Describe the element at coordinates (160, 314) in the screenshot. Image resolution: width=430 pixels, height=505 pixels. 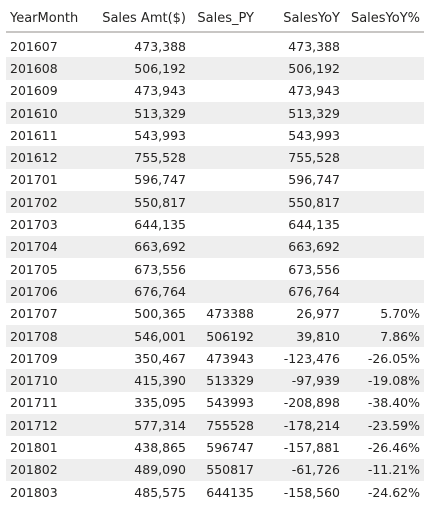
I see `cell-sales-amt: 500,365` at that location.